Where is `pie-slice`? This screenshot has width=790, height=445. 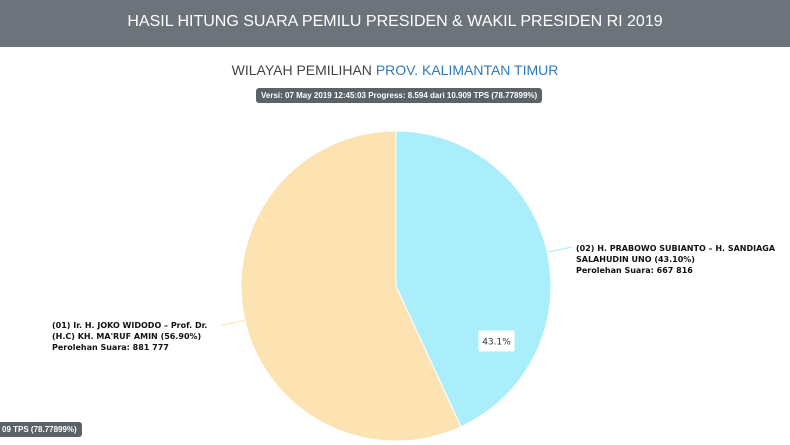
pie-slice is located at coordinates (473, 279).